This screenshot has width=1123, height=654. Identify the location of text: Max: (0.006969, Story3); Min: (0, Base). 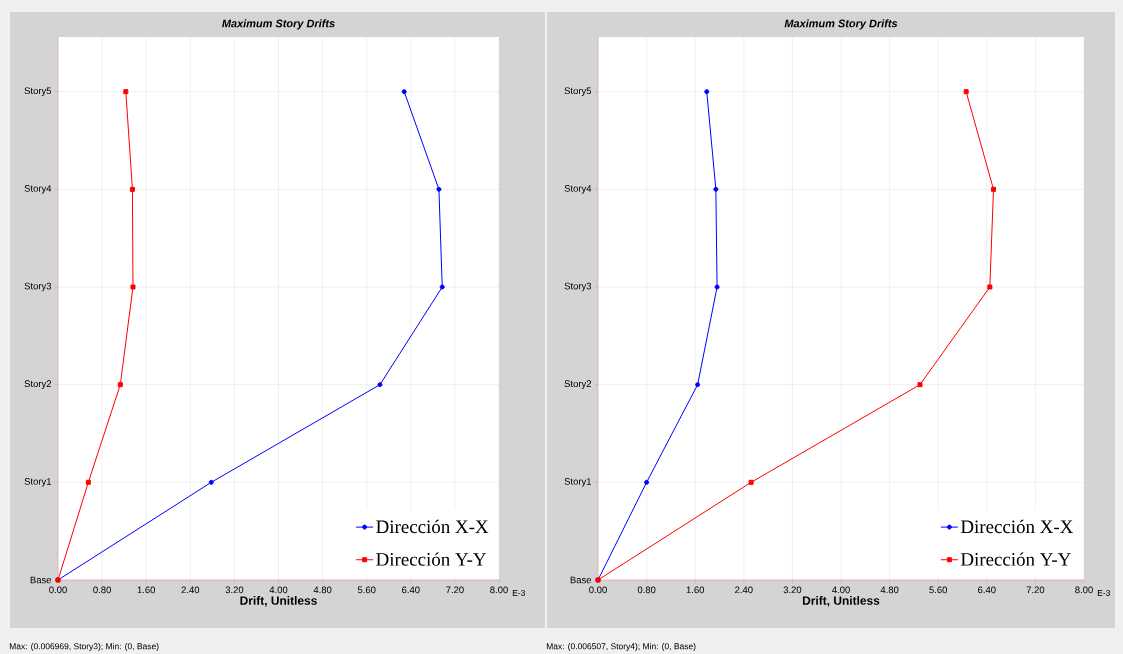
(84, 647).